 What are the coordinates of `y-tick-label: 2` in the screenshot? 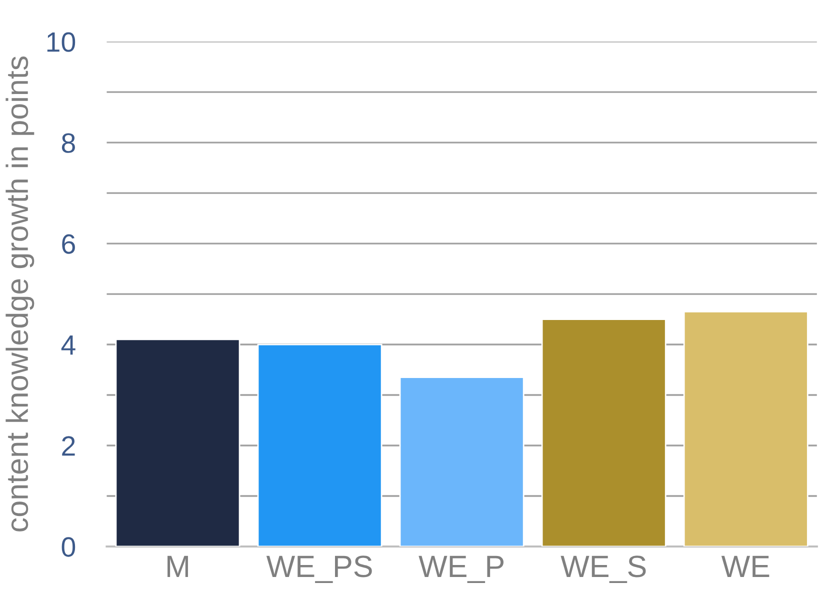 It's located at (68, 446).